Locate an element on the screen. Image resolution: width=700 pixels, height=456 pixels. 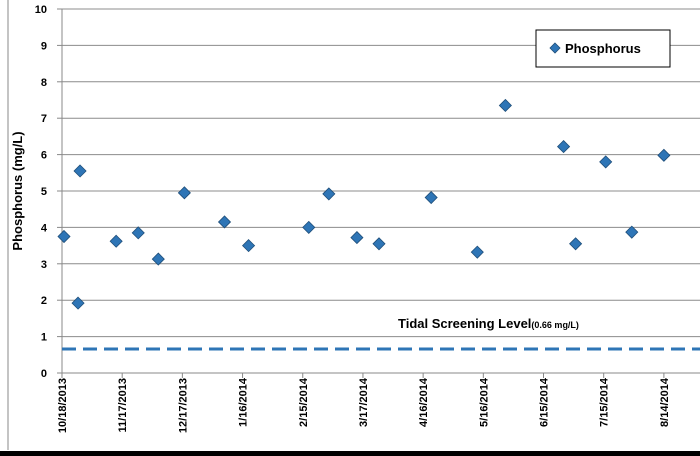
legend-diamond-icon is located at coordinates (555, 48).